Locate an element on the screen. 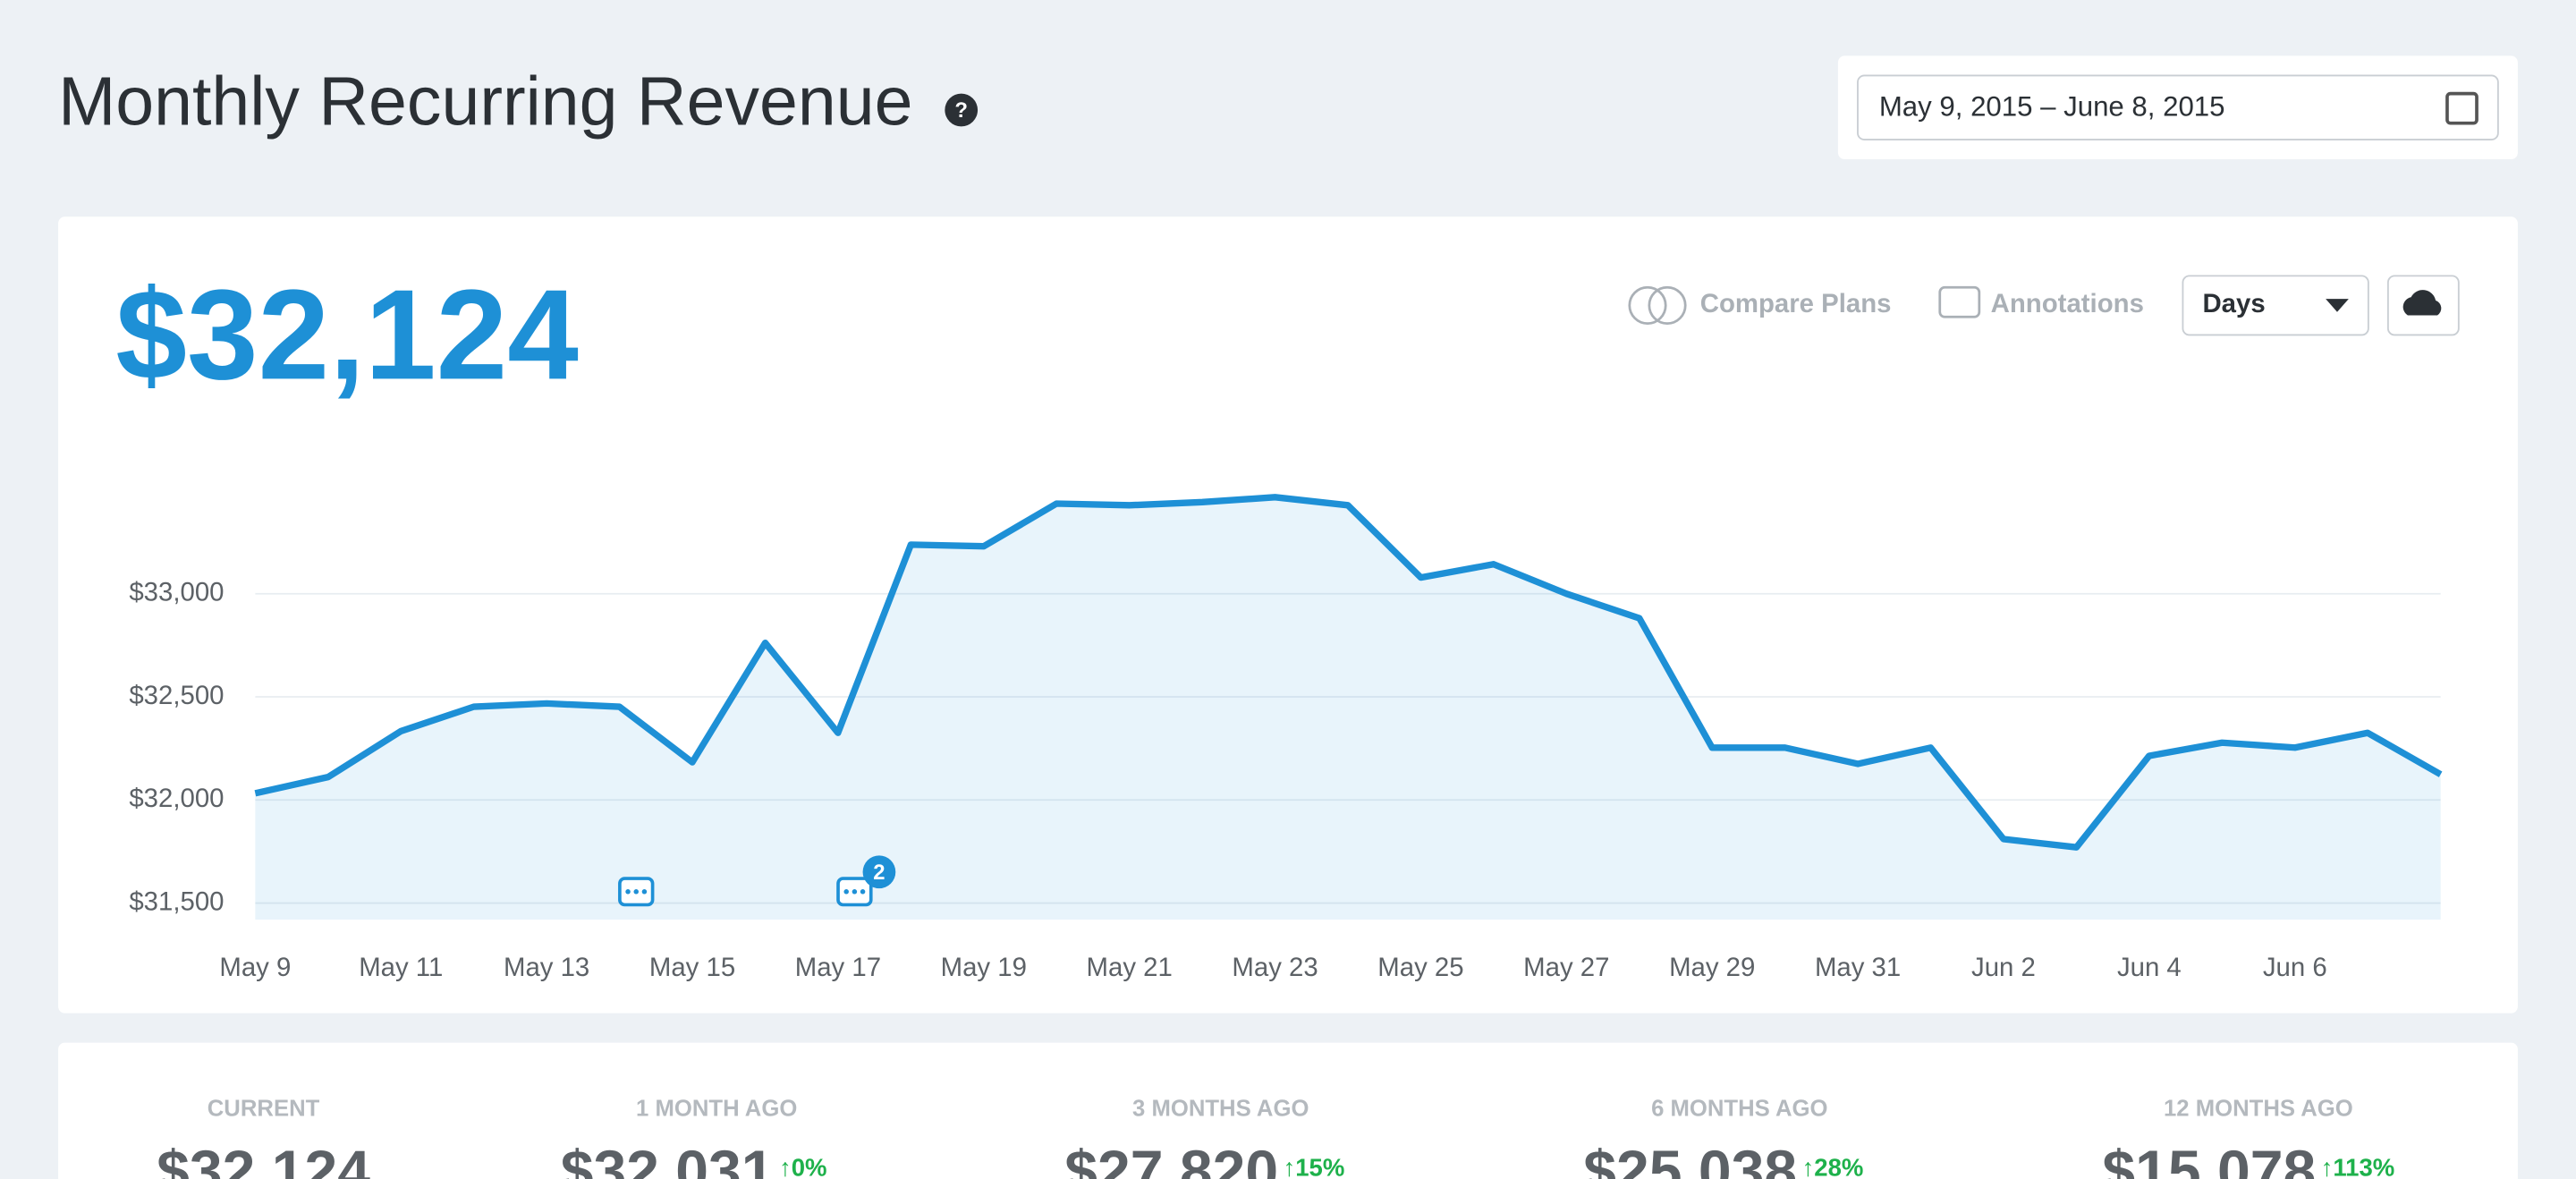 The width and height of the screenshot is (2576, 1179). x-tick-label: May 21 is located at coordinates (1130, 967).